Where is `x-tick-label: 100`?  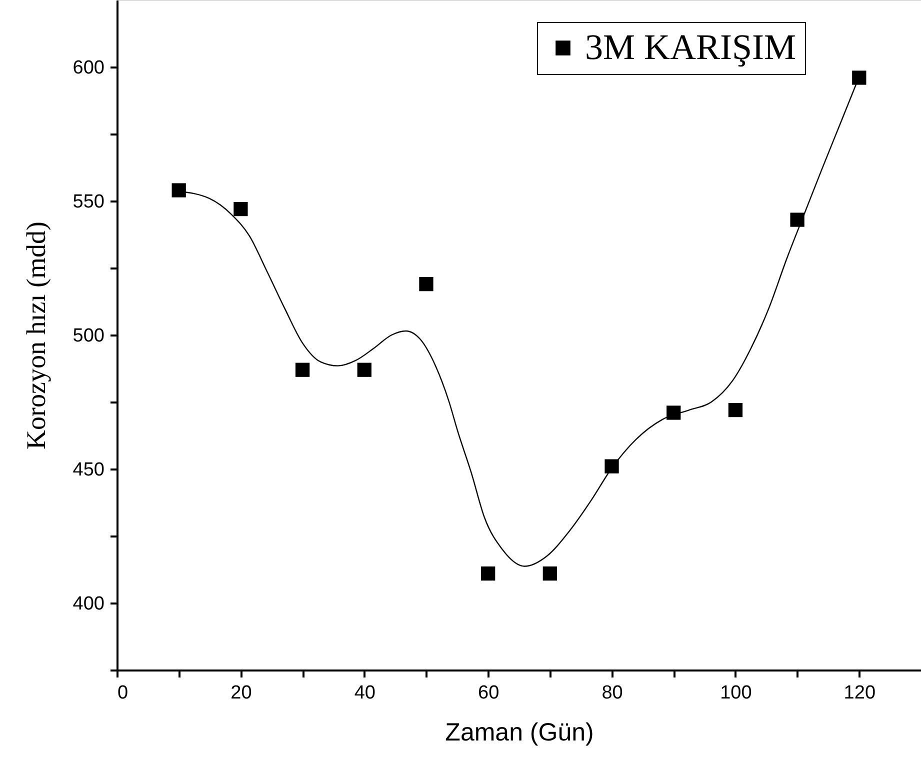 x-tick-label: 100 is located at coordinates (736, 693).